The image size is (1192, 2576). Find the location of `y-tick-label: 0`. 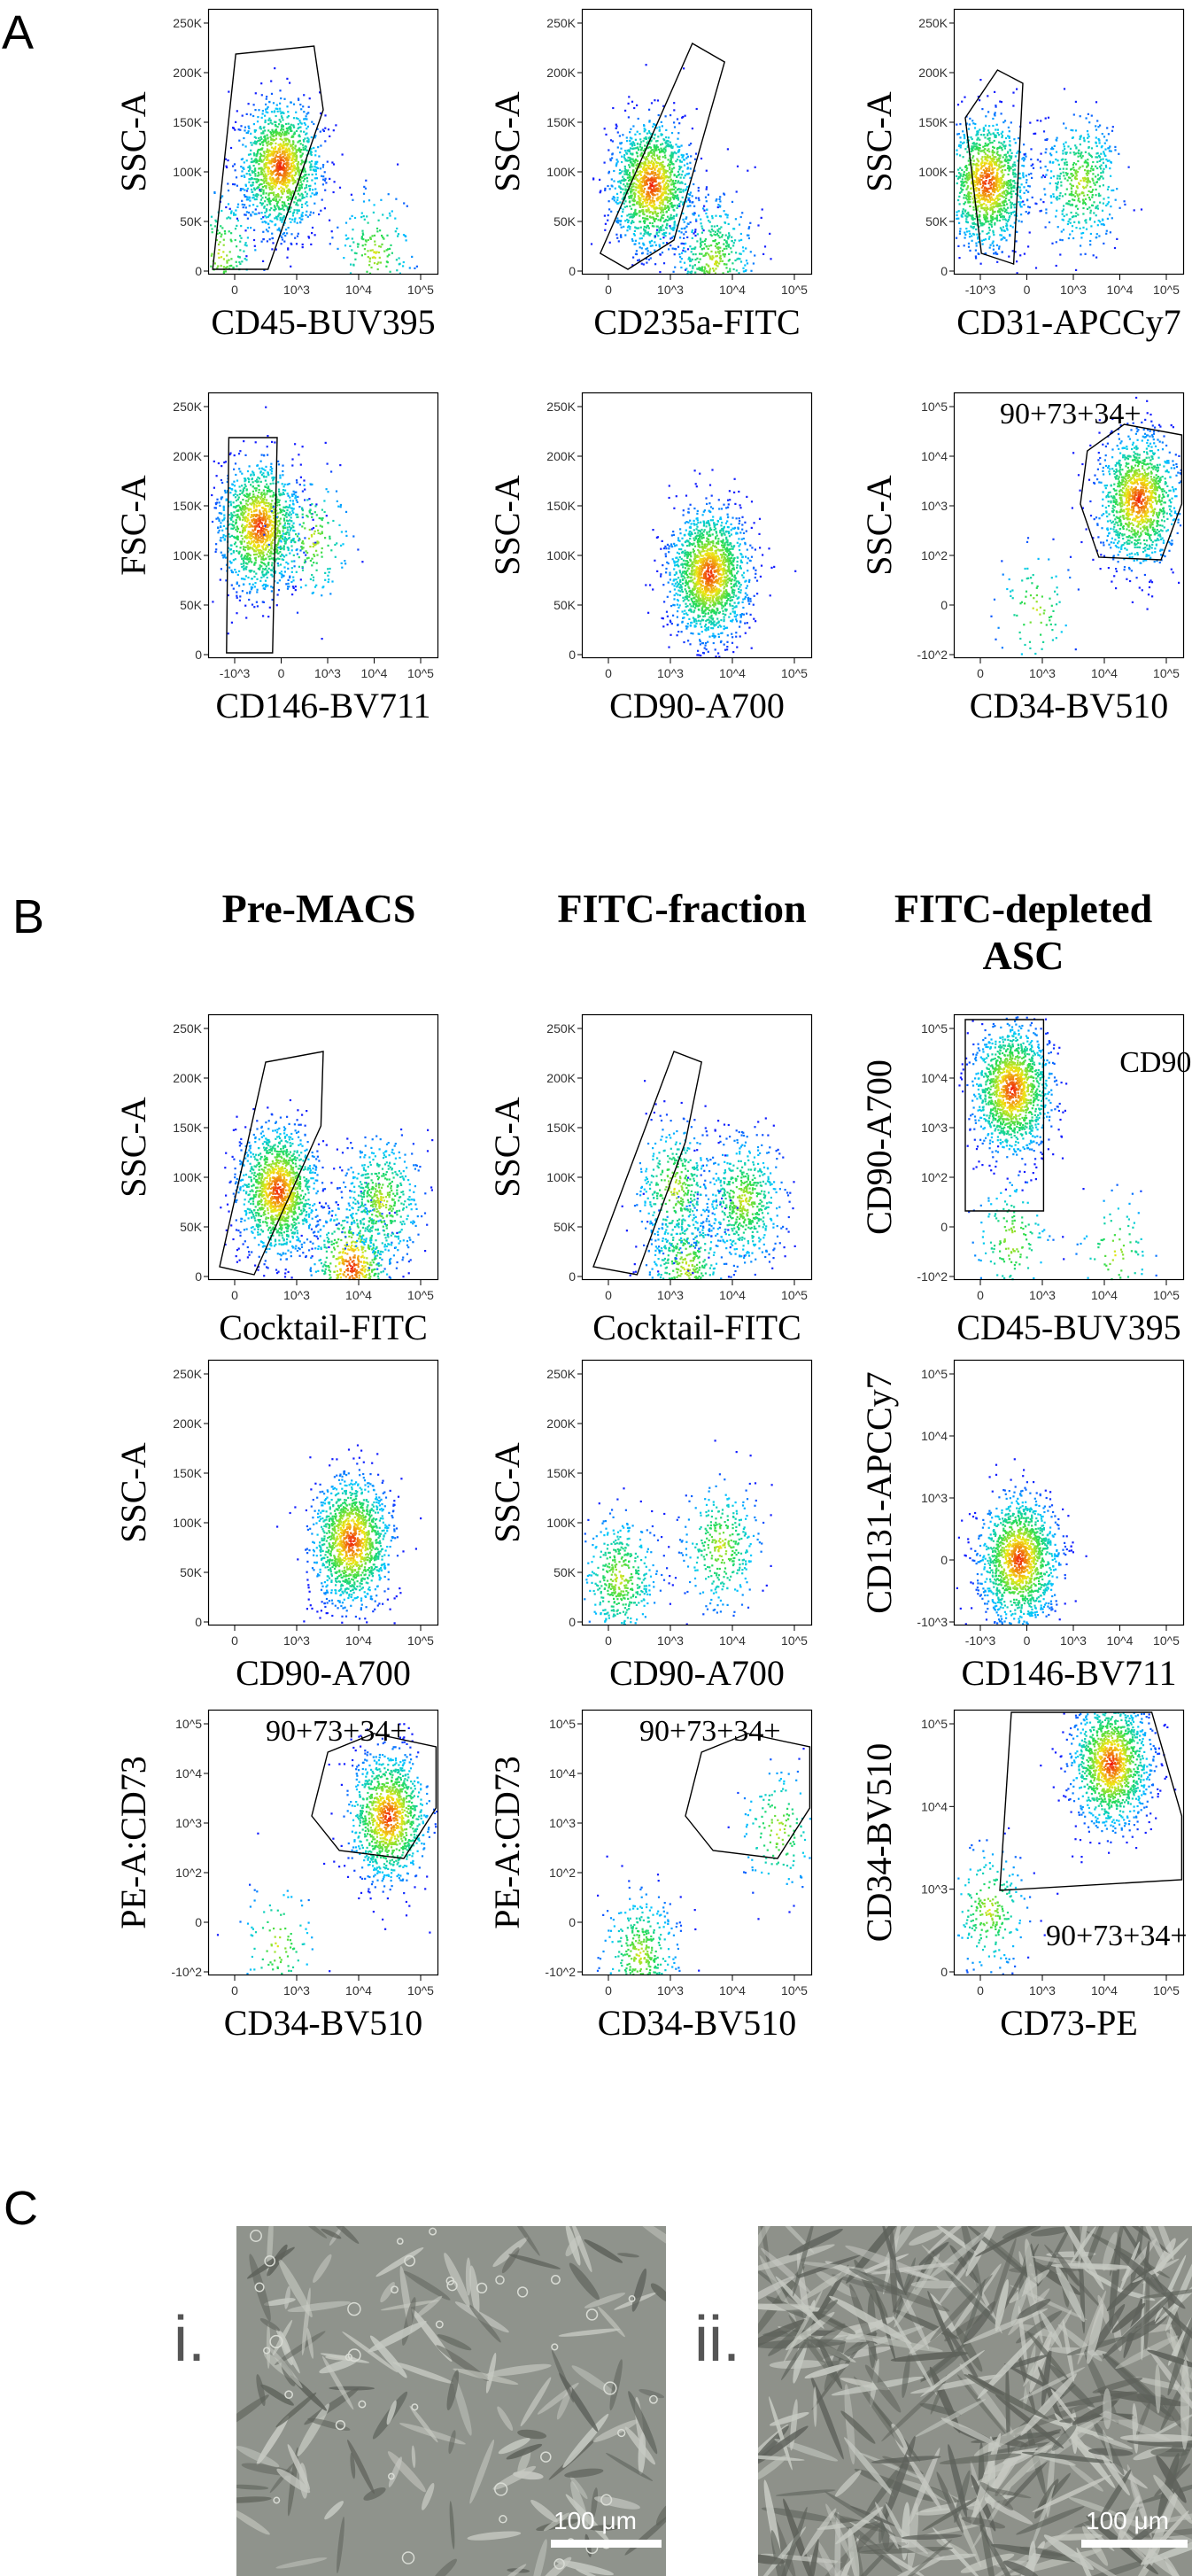

y-tick-label: 0 is located at coordinates (198, 271).